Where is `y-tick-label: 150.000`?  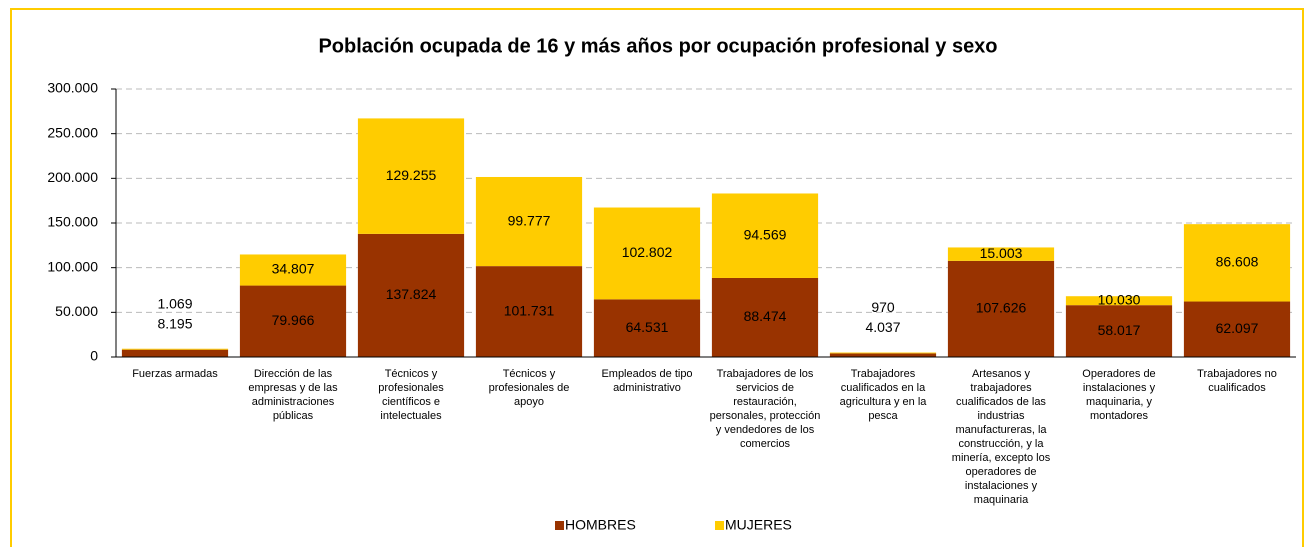
y-tick-label: 150.000 is located at coordinates (72, 222).